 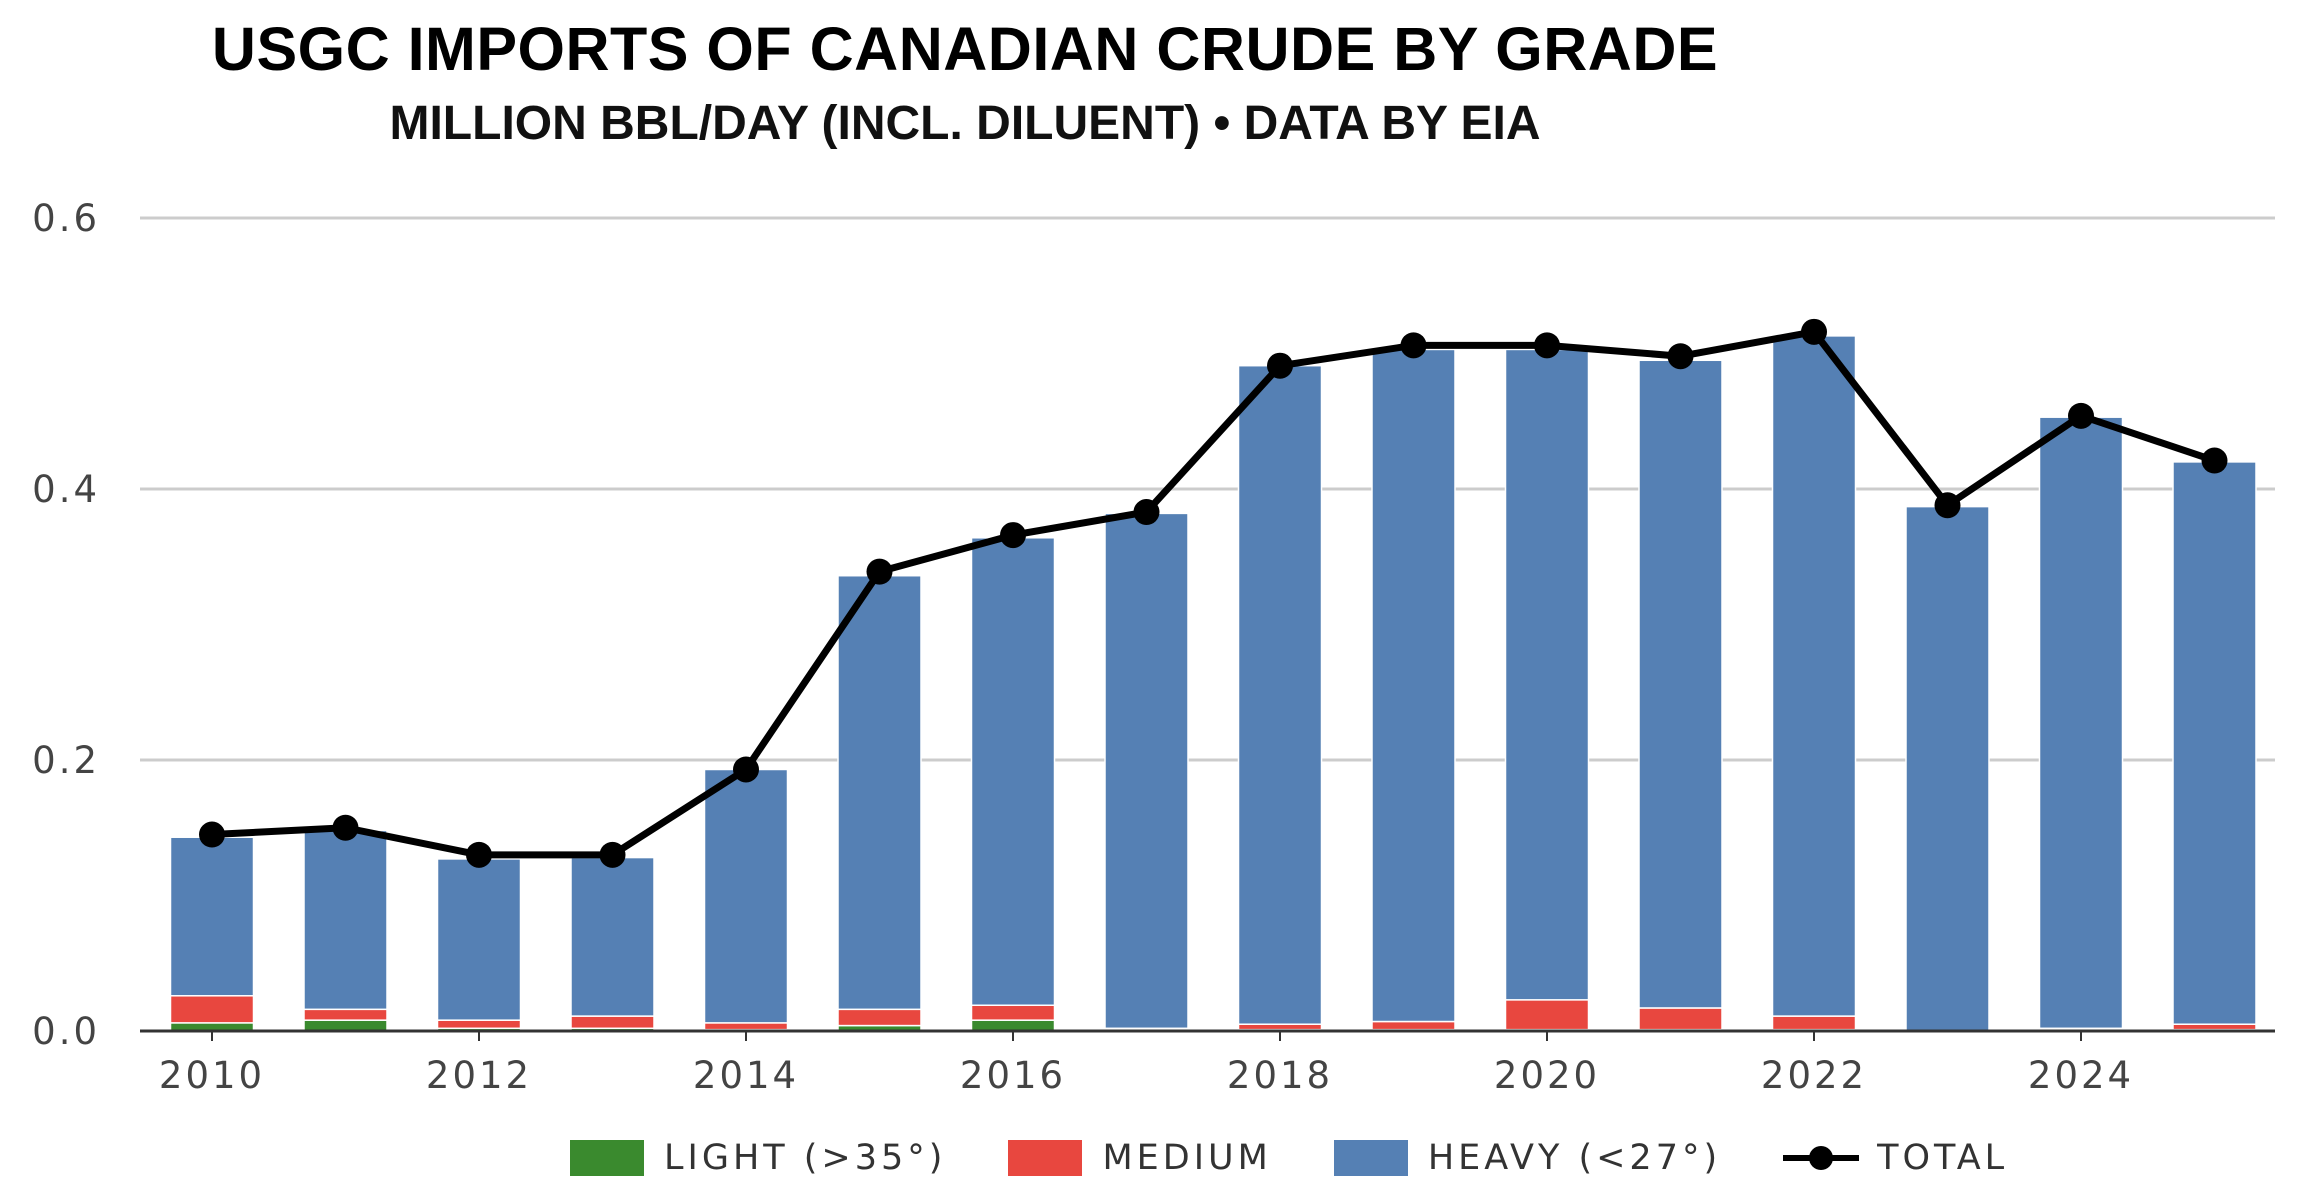 I want to click on bar-medium-2018, so click(x=1280, y=1027).